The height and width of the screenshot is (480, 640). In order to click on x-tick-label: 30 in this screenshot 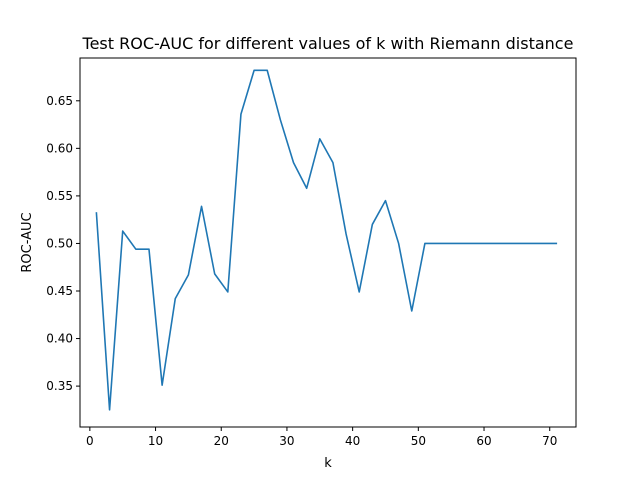, I will do `click(286, 441)`.